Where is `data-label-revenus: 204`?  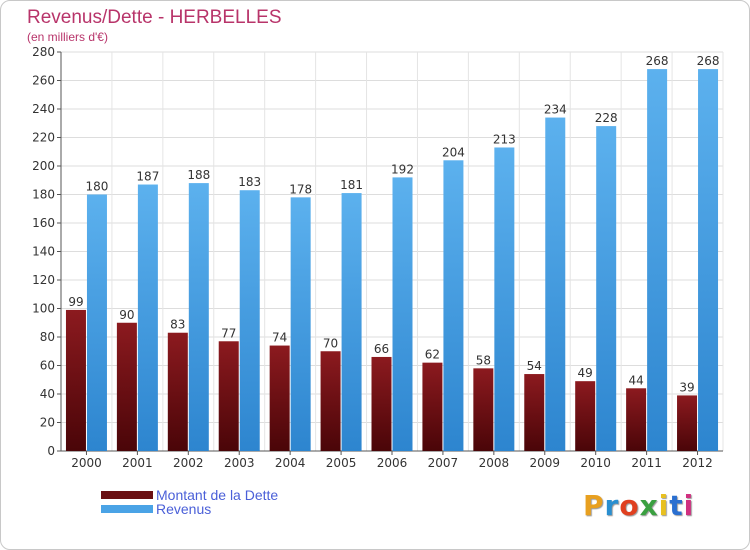
data-label-revenus: 204 is located at coordinates (453, 152).